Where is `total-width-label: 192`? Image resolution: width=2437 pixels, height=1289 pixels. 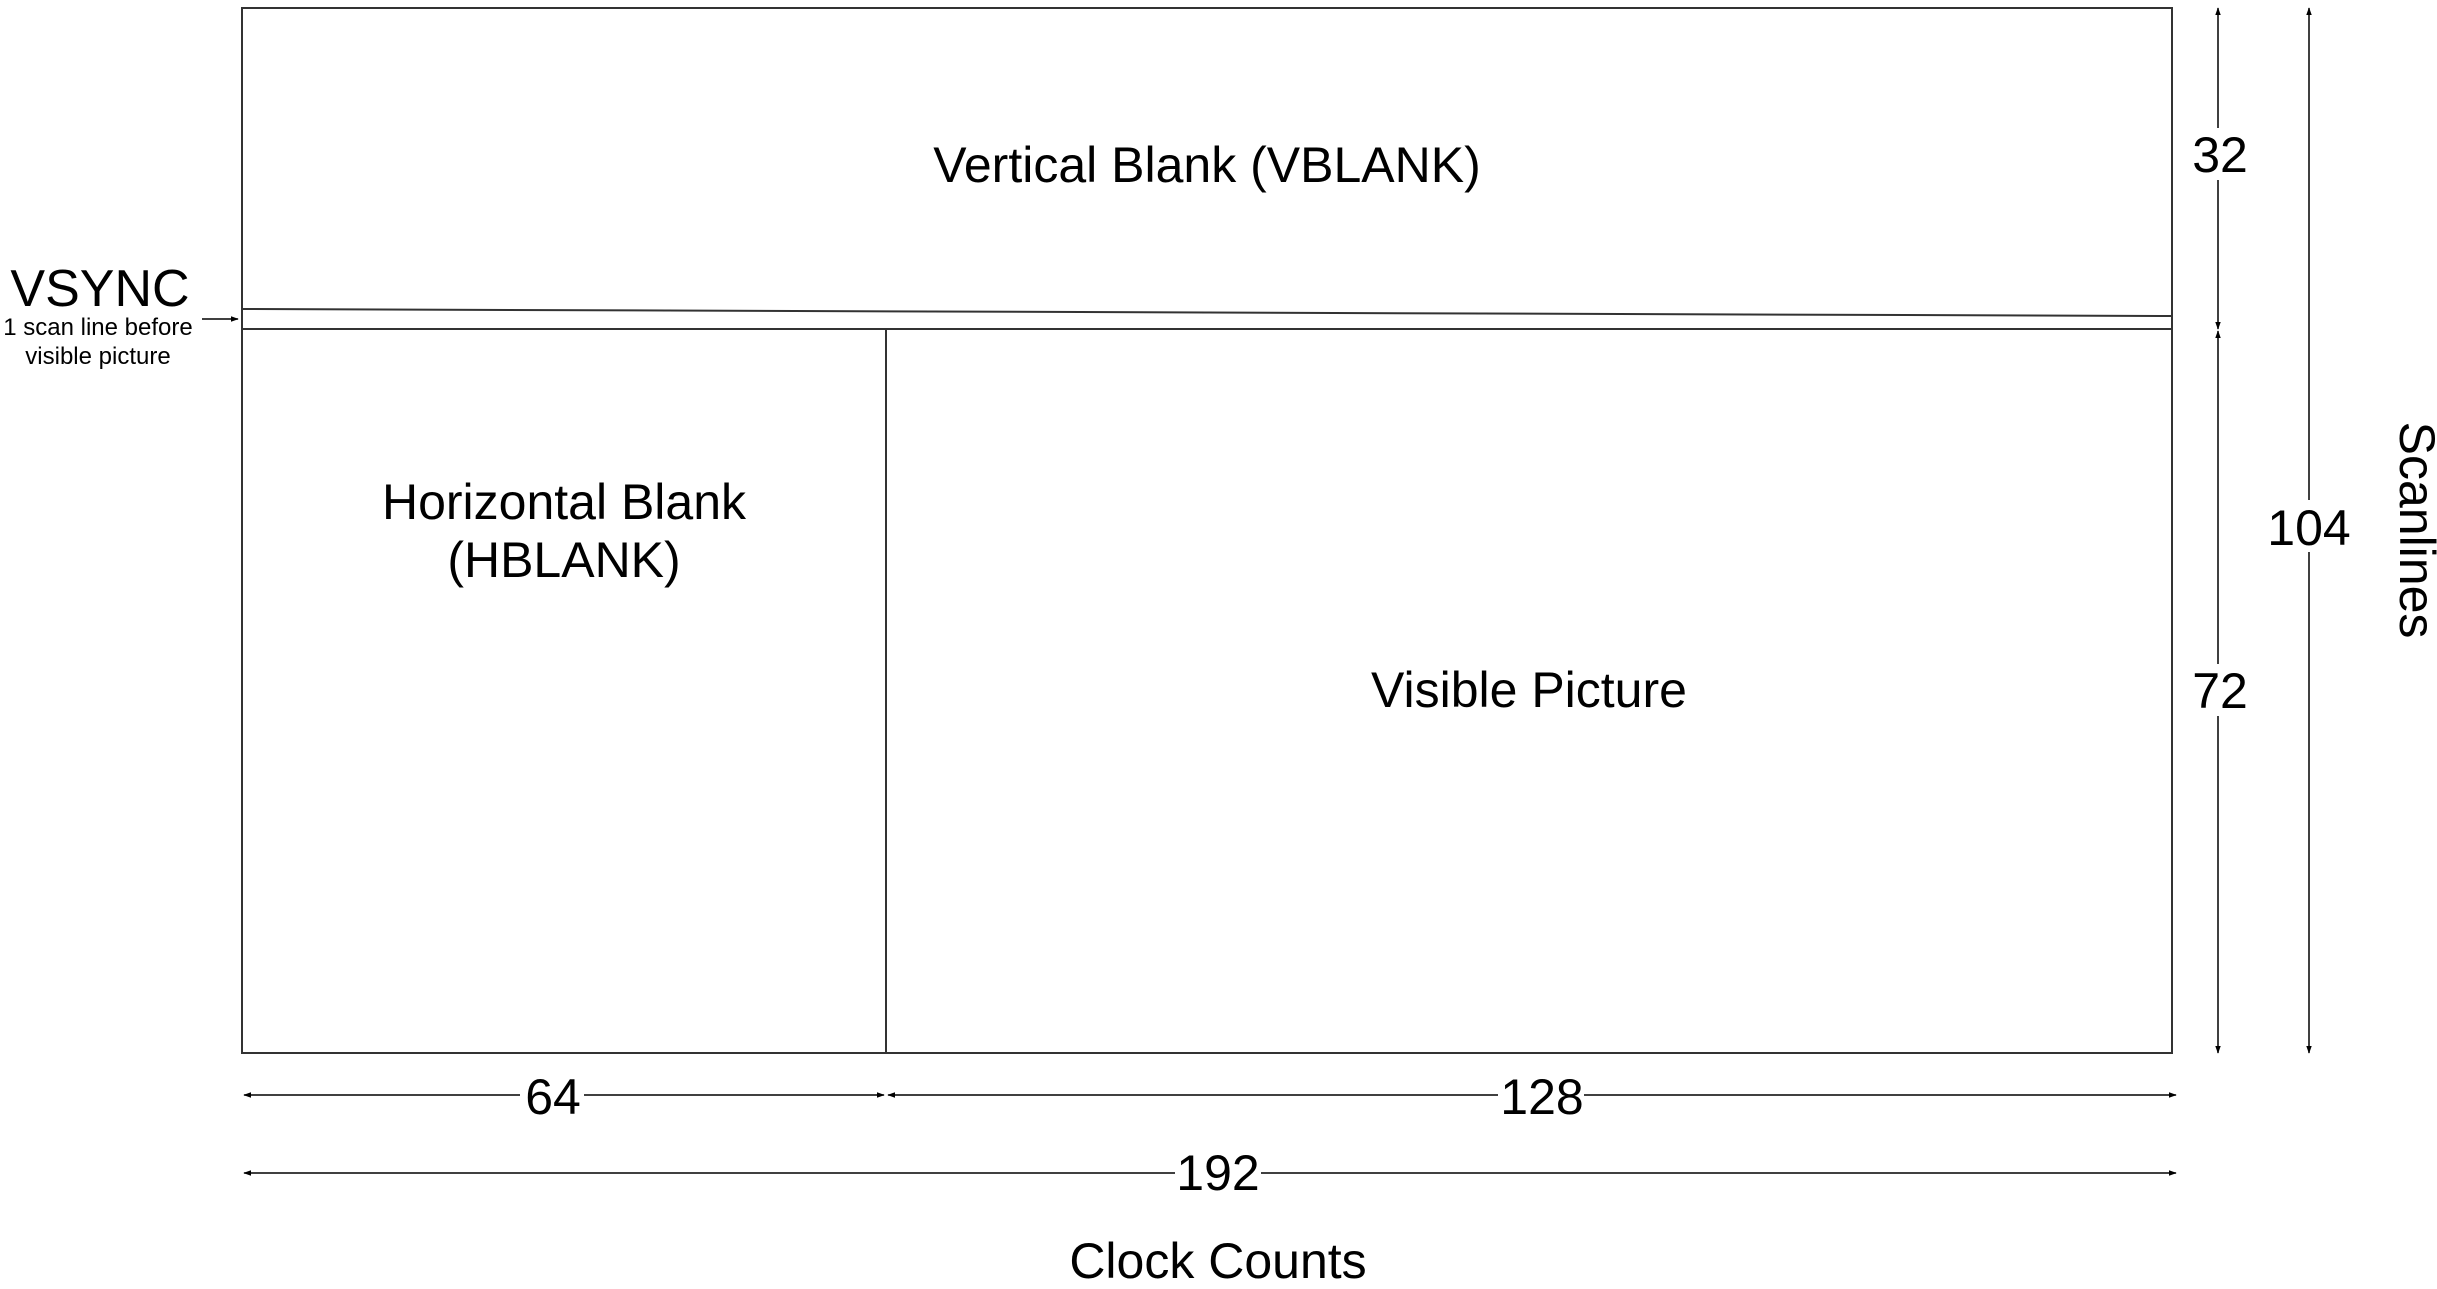 total-width-label: 192 is located at coordinates (1217, 1173).